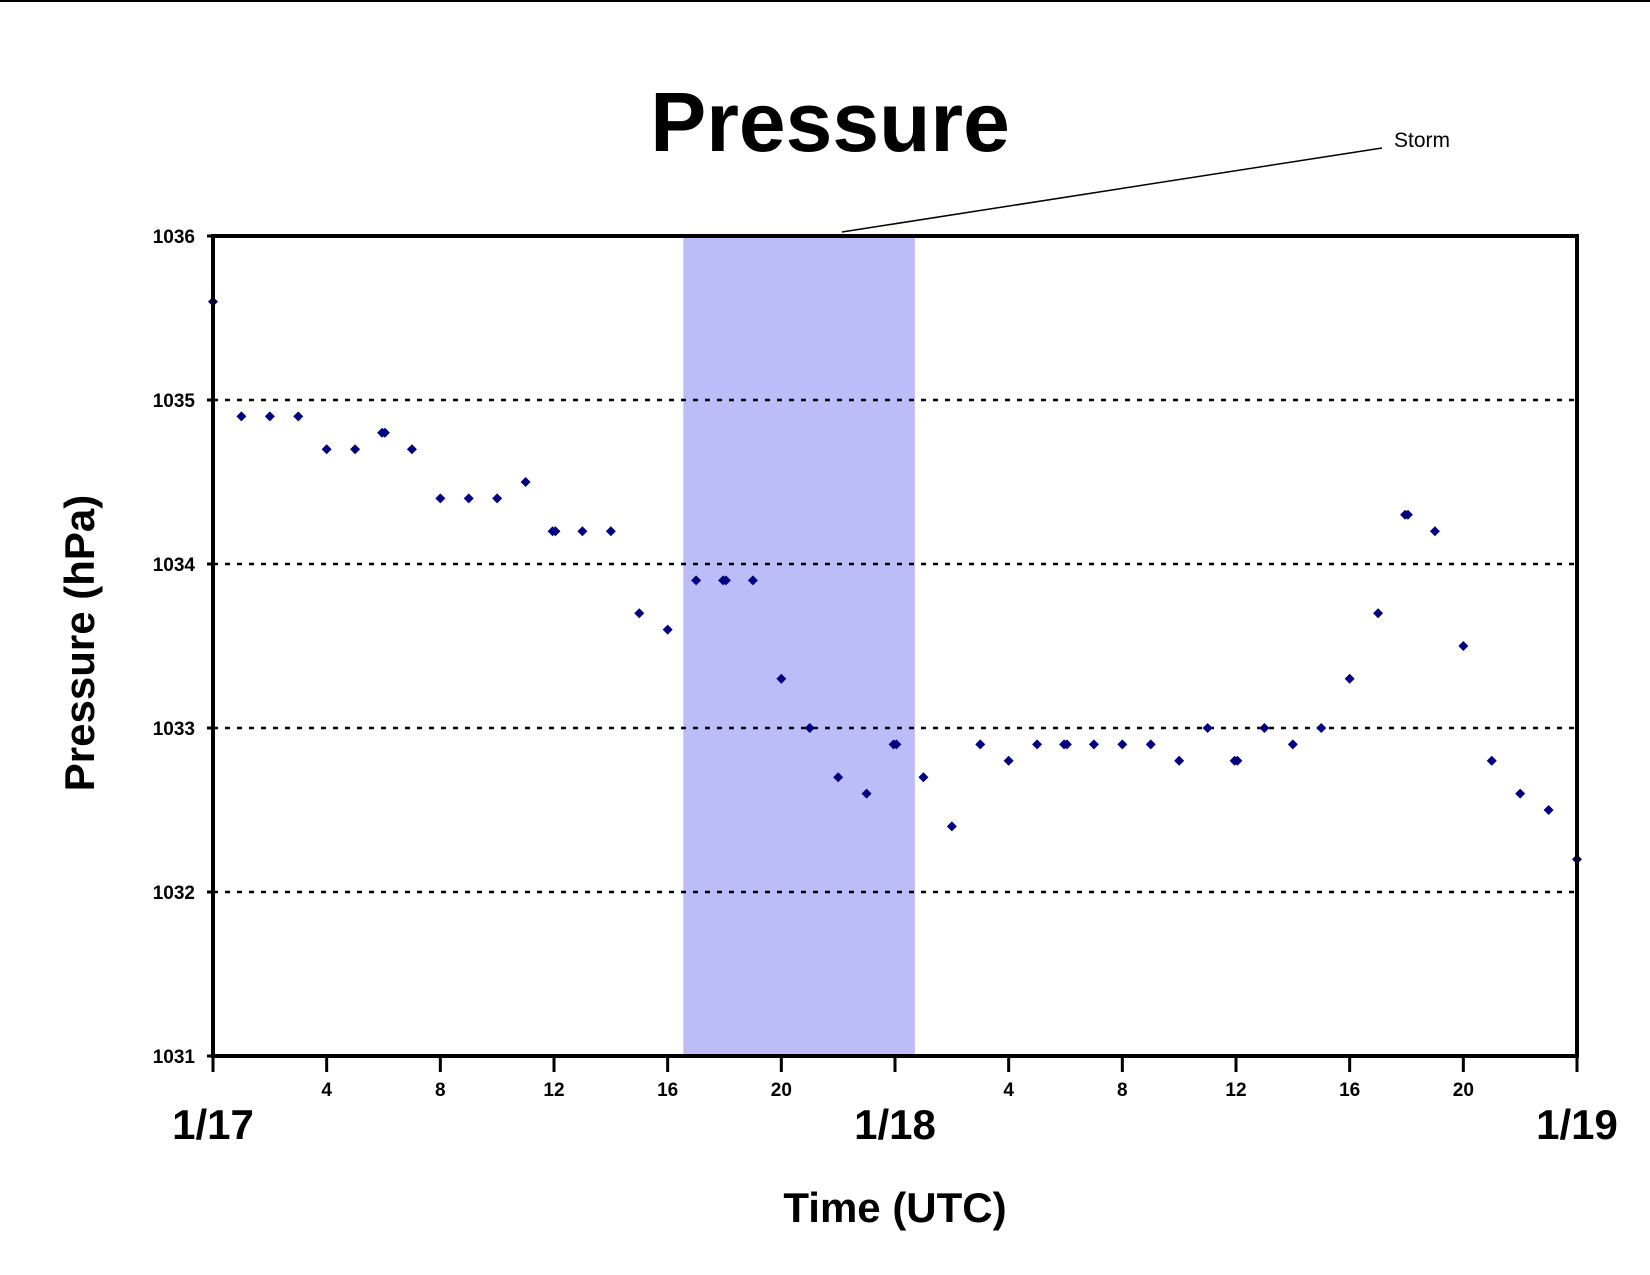  Describe the element at coordinates (79, 643) in the screenshot. I see `y-axis-label: Pressure (hPa)` at that location.